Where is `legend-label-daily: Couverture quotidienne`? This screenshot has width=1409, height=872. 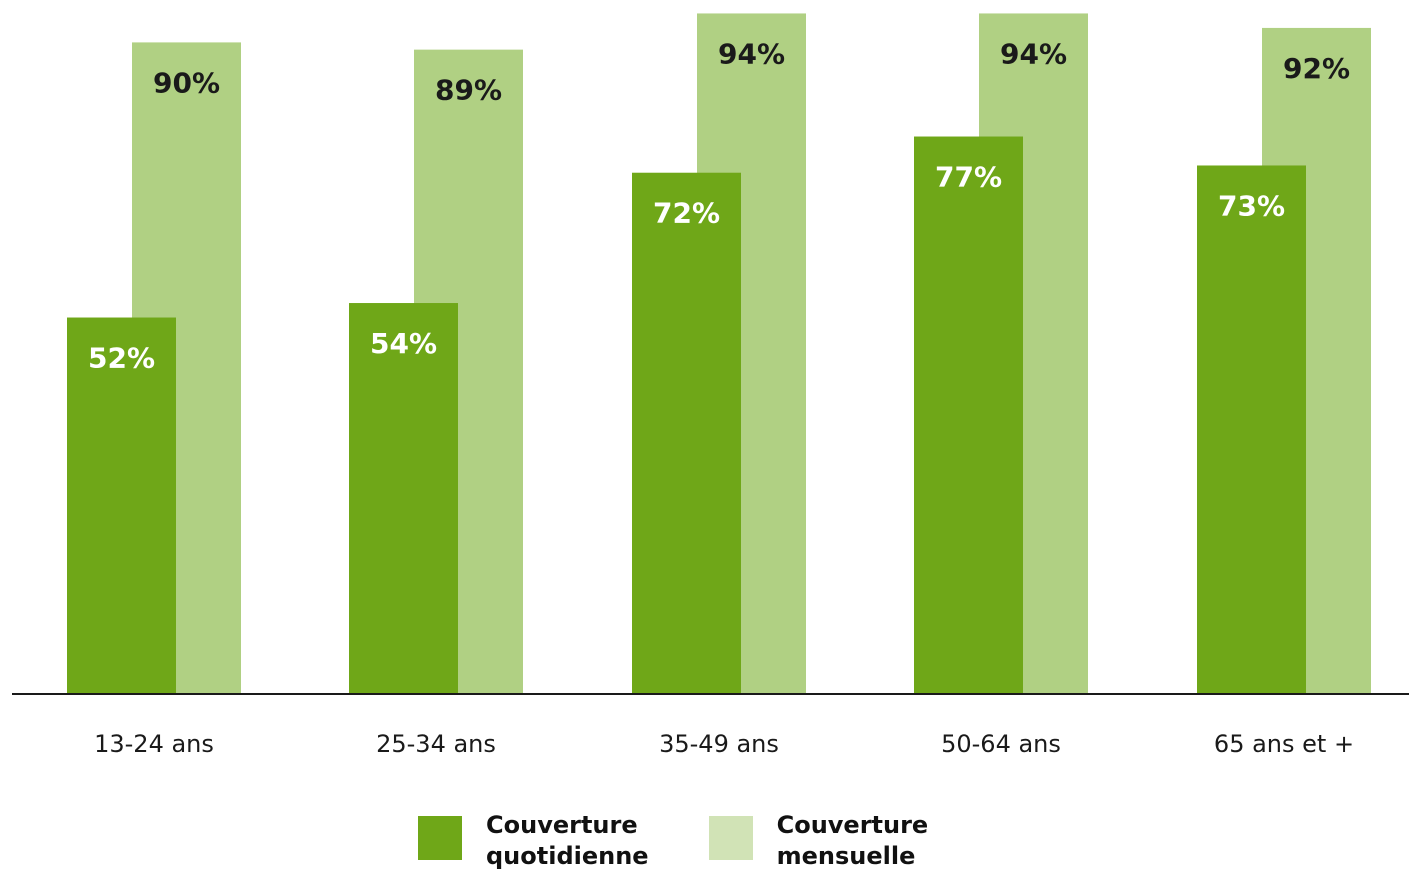
legend-label-daily: Couverture quotidienne is located at coordinates (567, 841).